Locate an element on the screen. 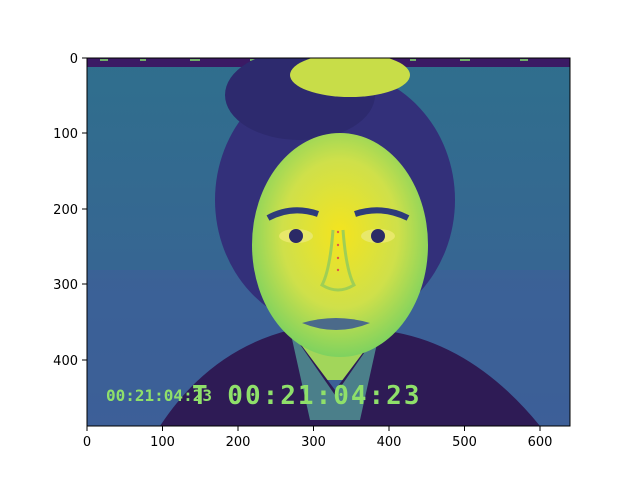 This screenshot has width=640, height=480. y-tick: 400 is located at coordinates (70, 361).